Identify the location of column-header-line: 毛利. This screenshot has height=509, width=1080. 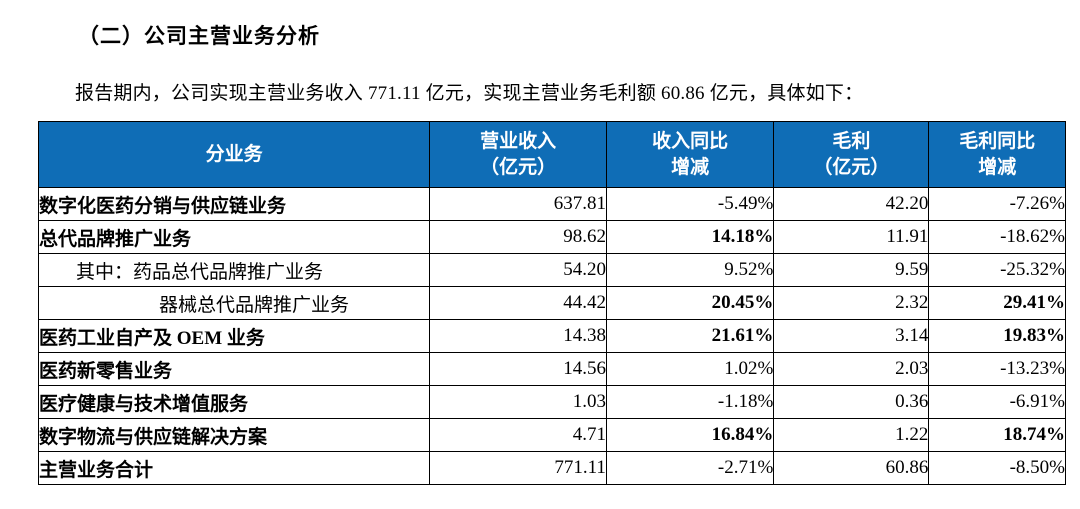
(851, 141).